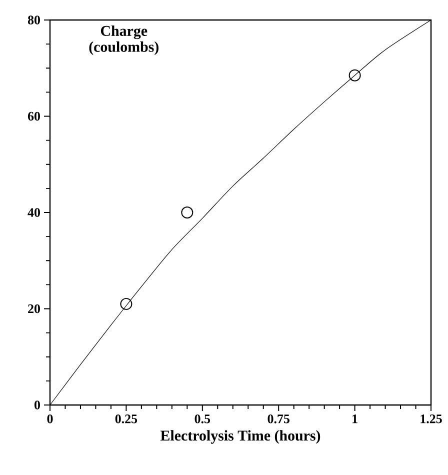 The height and width of the screenshot is (475, 448). Describe the element at coordinates (355, 419) in the screenshot. I see `x-tick-label: 1` at that location.